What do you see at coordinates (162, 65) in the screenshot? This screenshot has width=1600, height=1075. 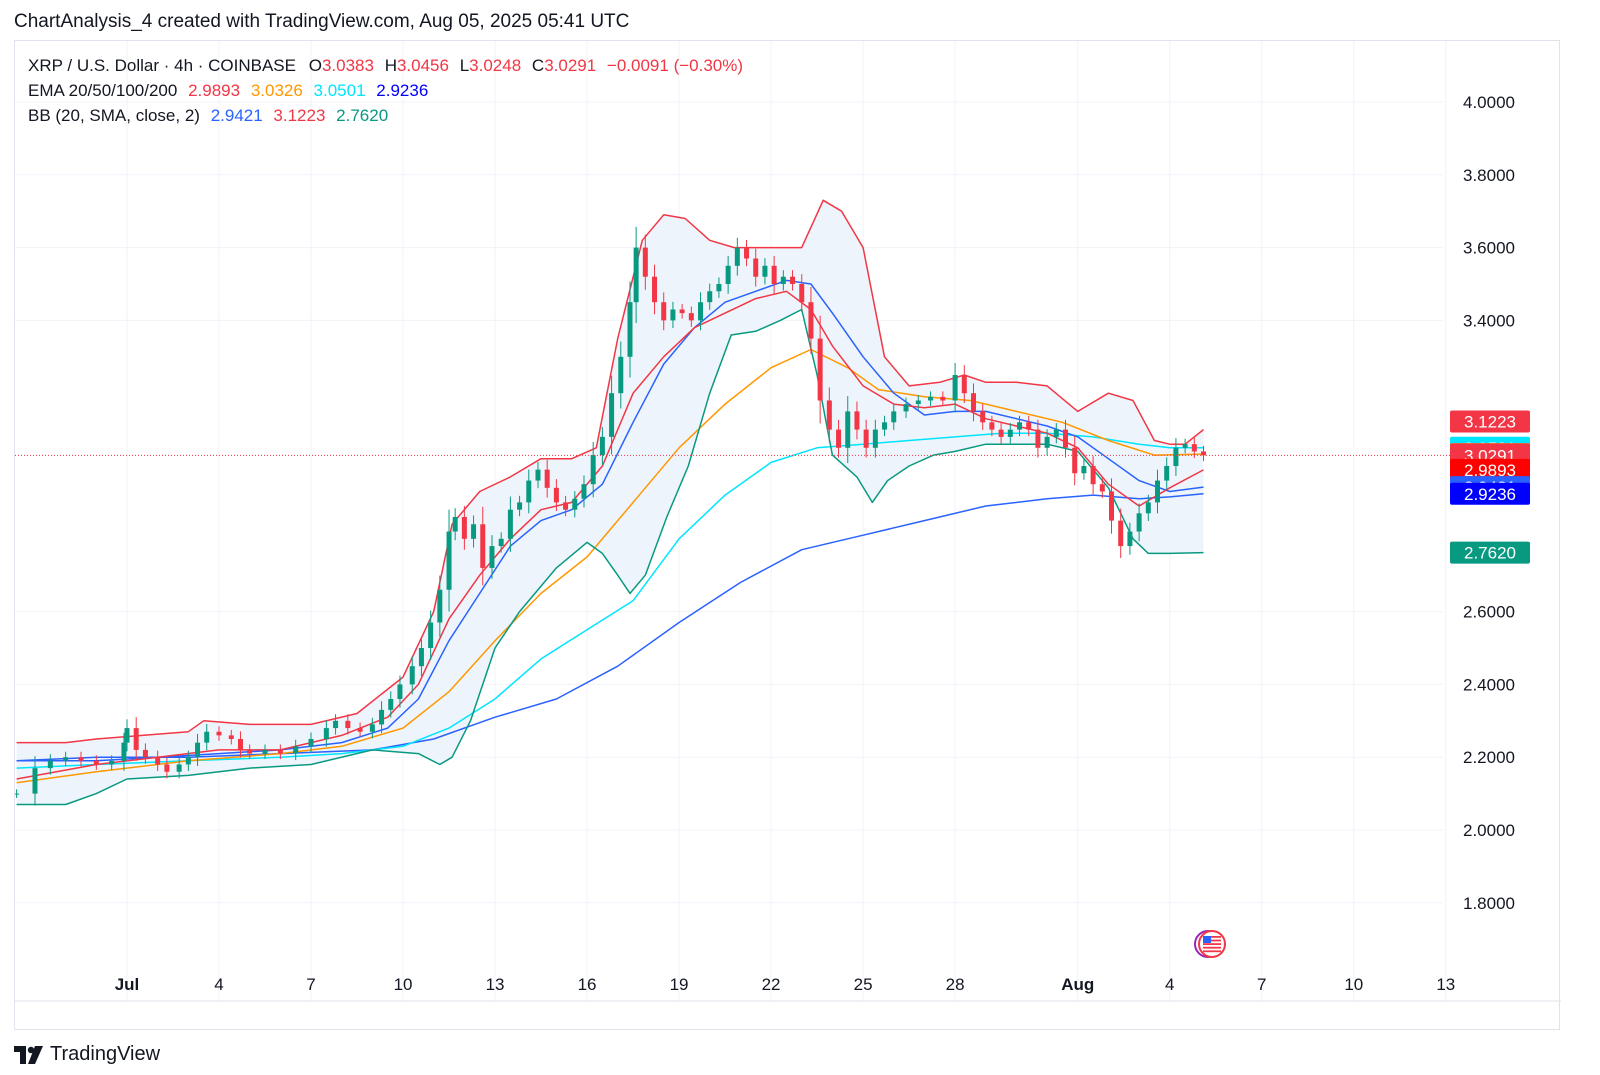 I see `legend-symbol: XRP / U.S. Dollar · 4h · COINBASE` at bounding box center [162, 65].